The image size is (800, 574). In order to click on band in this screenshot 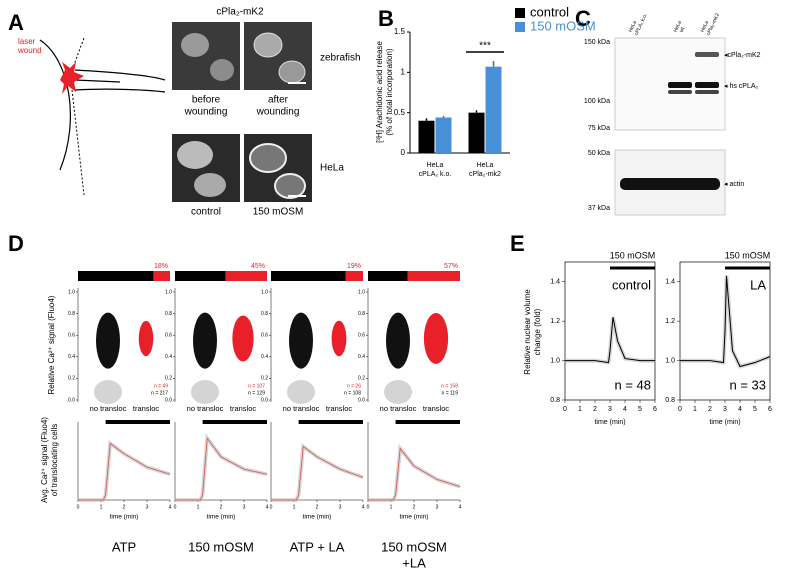, I will do `click(707, 92)`.